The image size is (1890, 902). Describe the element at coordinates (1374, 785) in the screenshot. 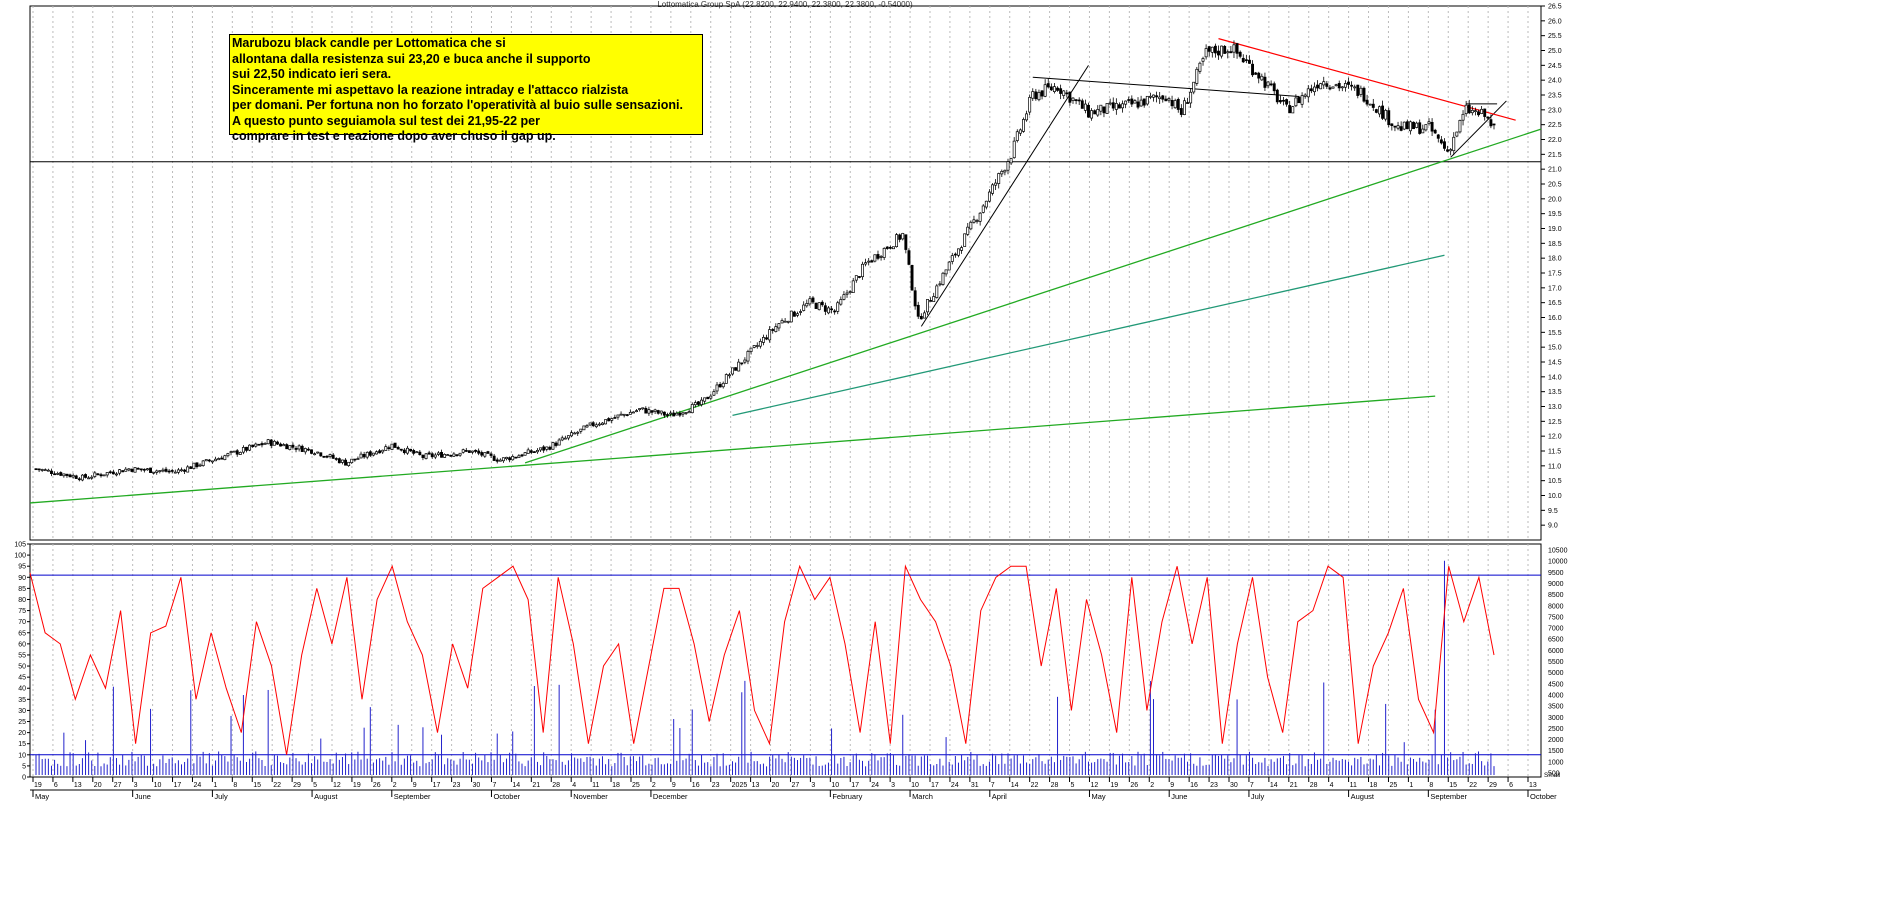

I see `x-tick-label: 18` at that location.